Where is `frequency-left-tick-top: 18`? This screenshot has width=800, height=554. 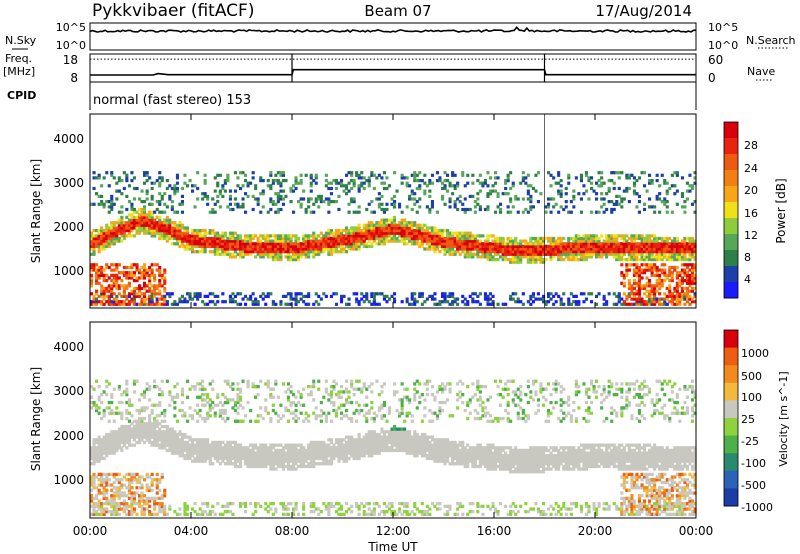
frequency-left-tick-top: 18 is located at coordinates (70, 60).